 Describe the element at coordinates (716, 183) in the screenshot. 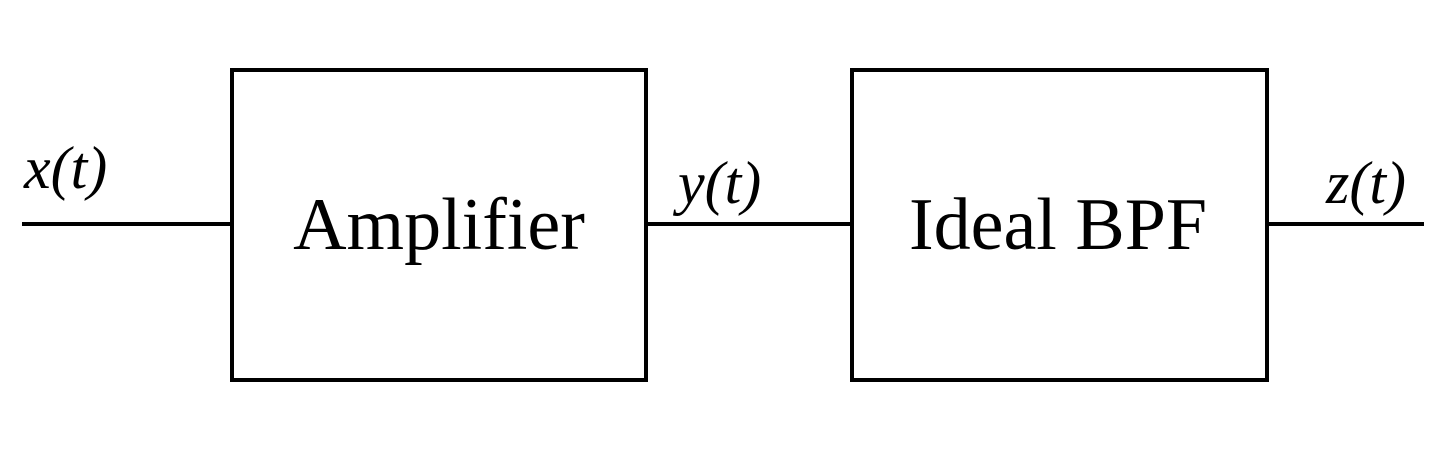

I see `intermediate-signal-label: y(t)` at that location.